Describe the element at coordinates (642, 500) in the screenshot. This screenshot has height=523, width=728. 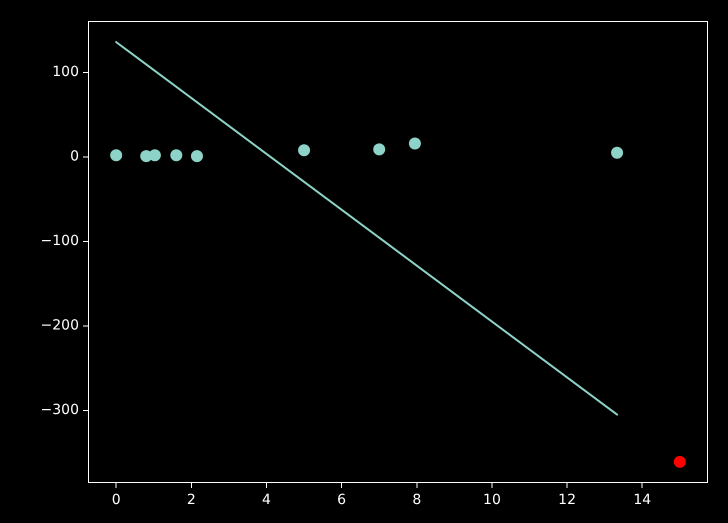
I see `x-tick-label: 14` at that location.